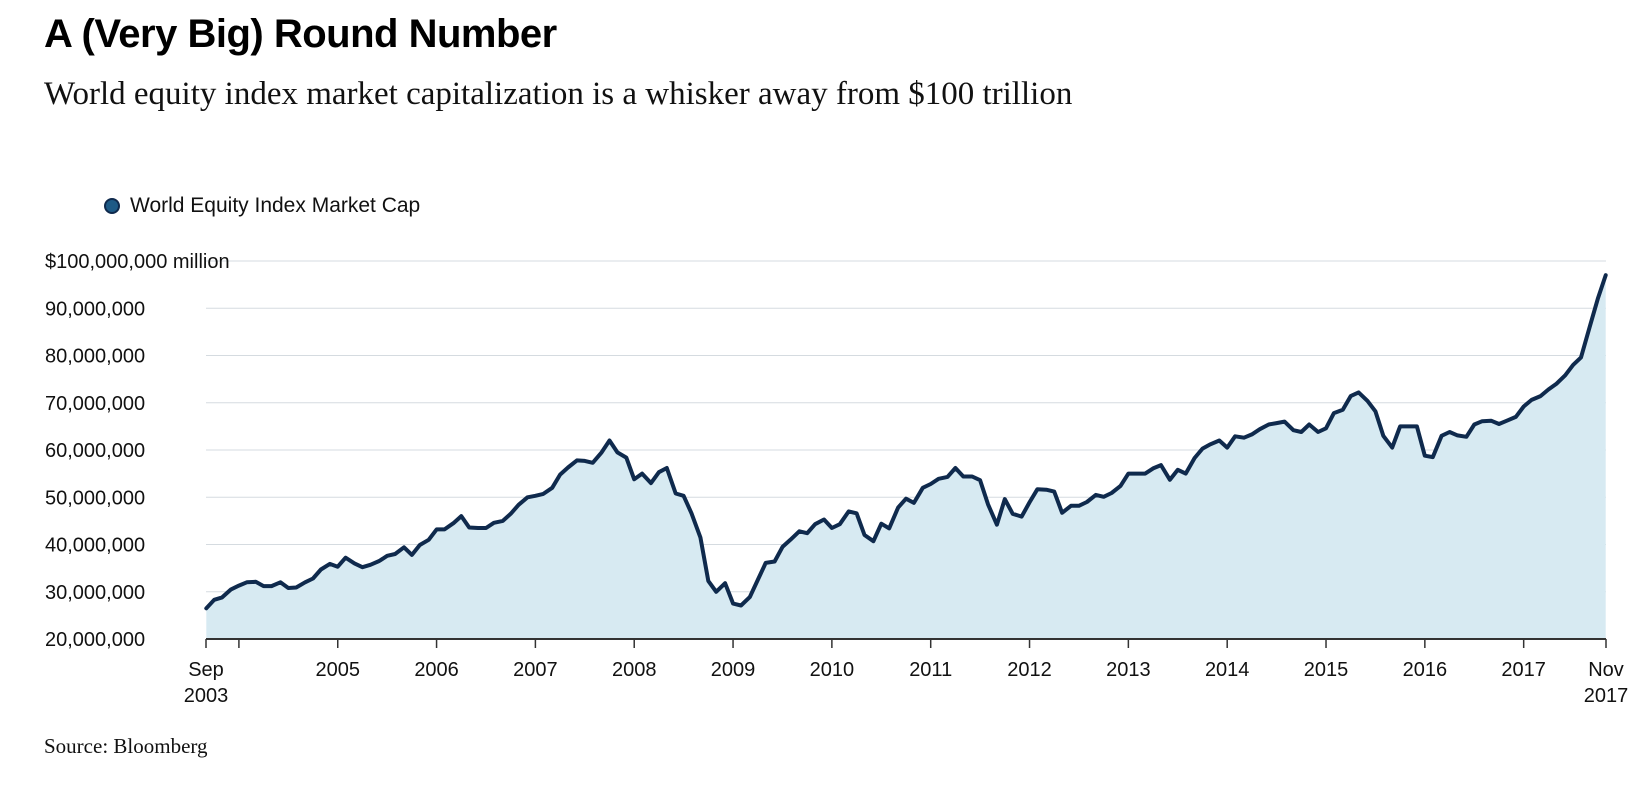 The height and width of the screenshot is (804, 1648). Describe the element at coordinates (95, 309) in the screenshot. I see `y-tick-label: 90,000,000` at that location.